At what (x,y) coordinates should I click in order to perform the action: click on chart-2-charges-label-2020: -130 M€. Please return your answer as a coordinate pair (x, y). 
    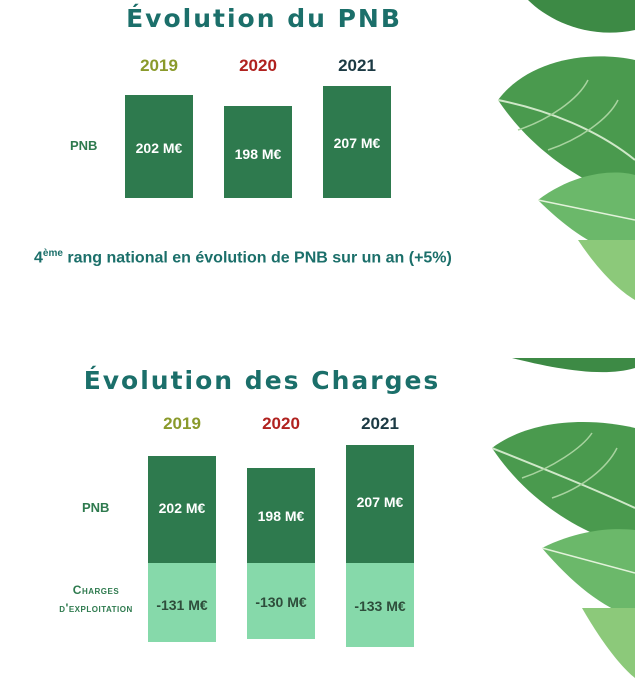
    Looking at the image, I should click on (281, 602).